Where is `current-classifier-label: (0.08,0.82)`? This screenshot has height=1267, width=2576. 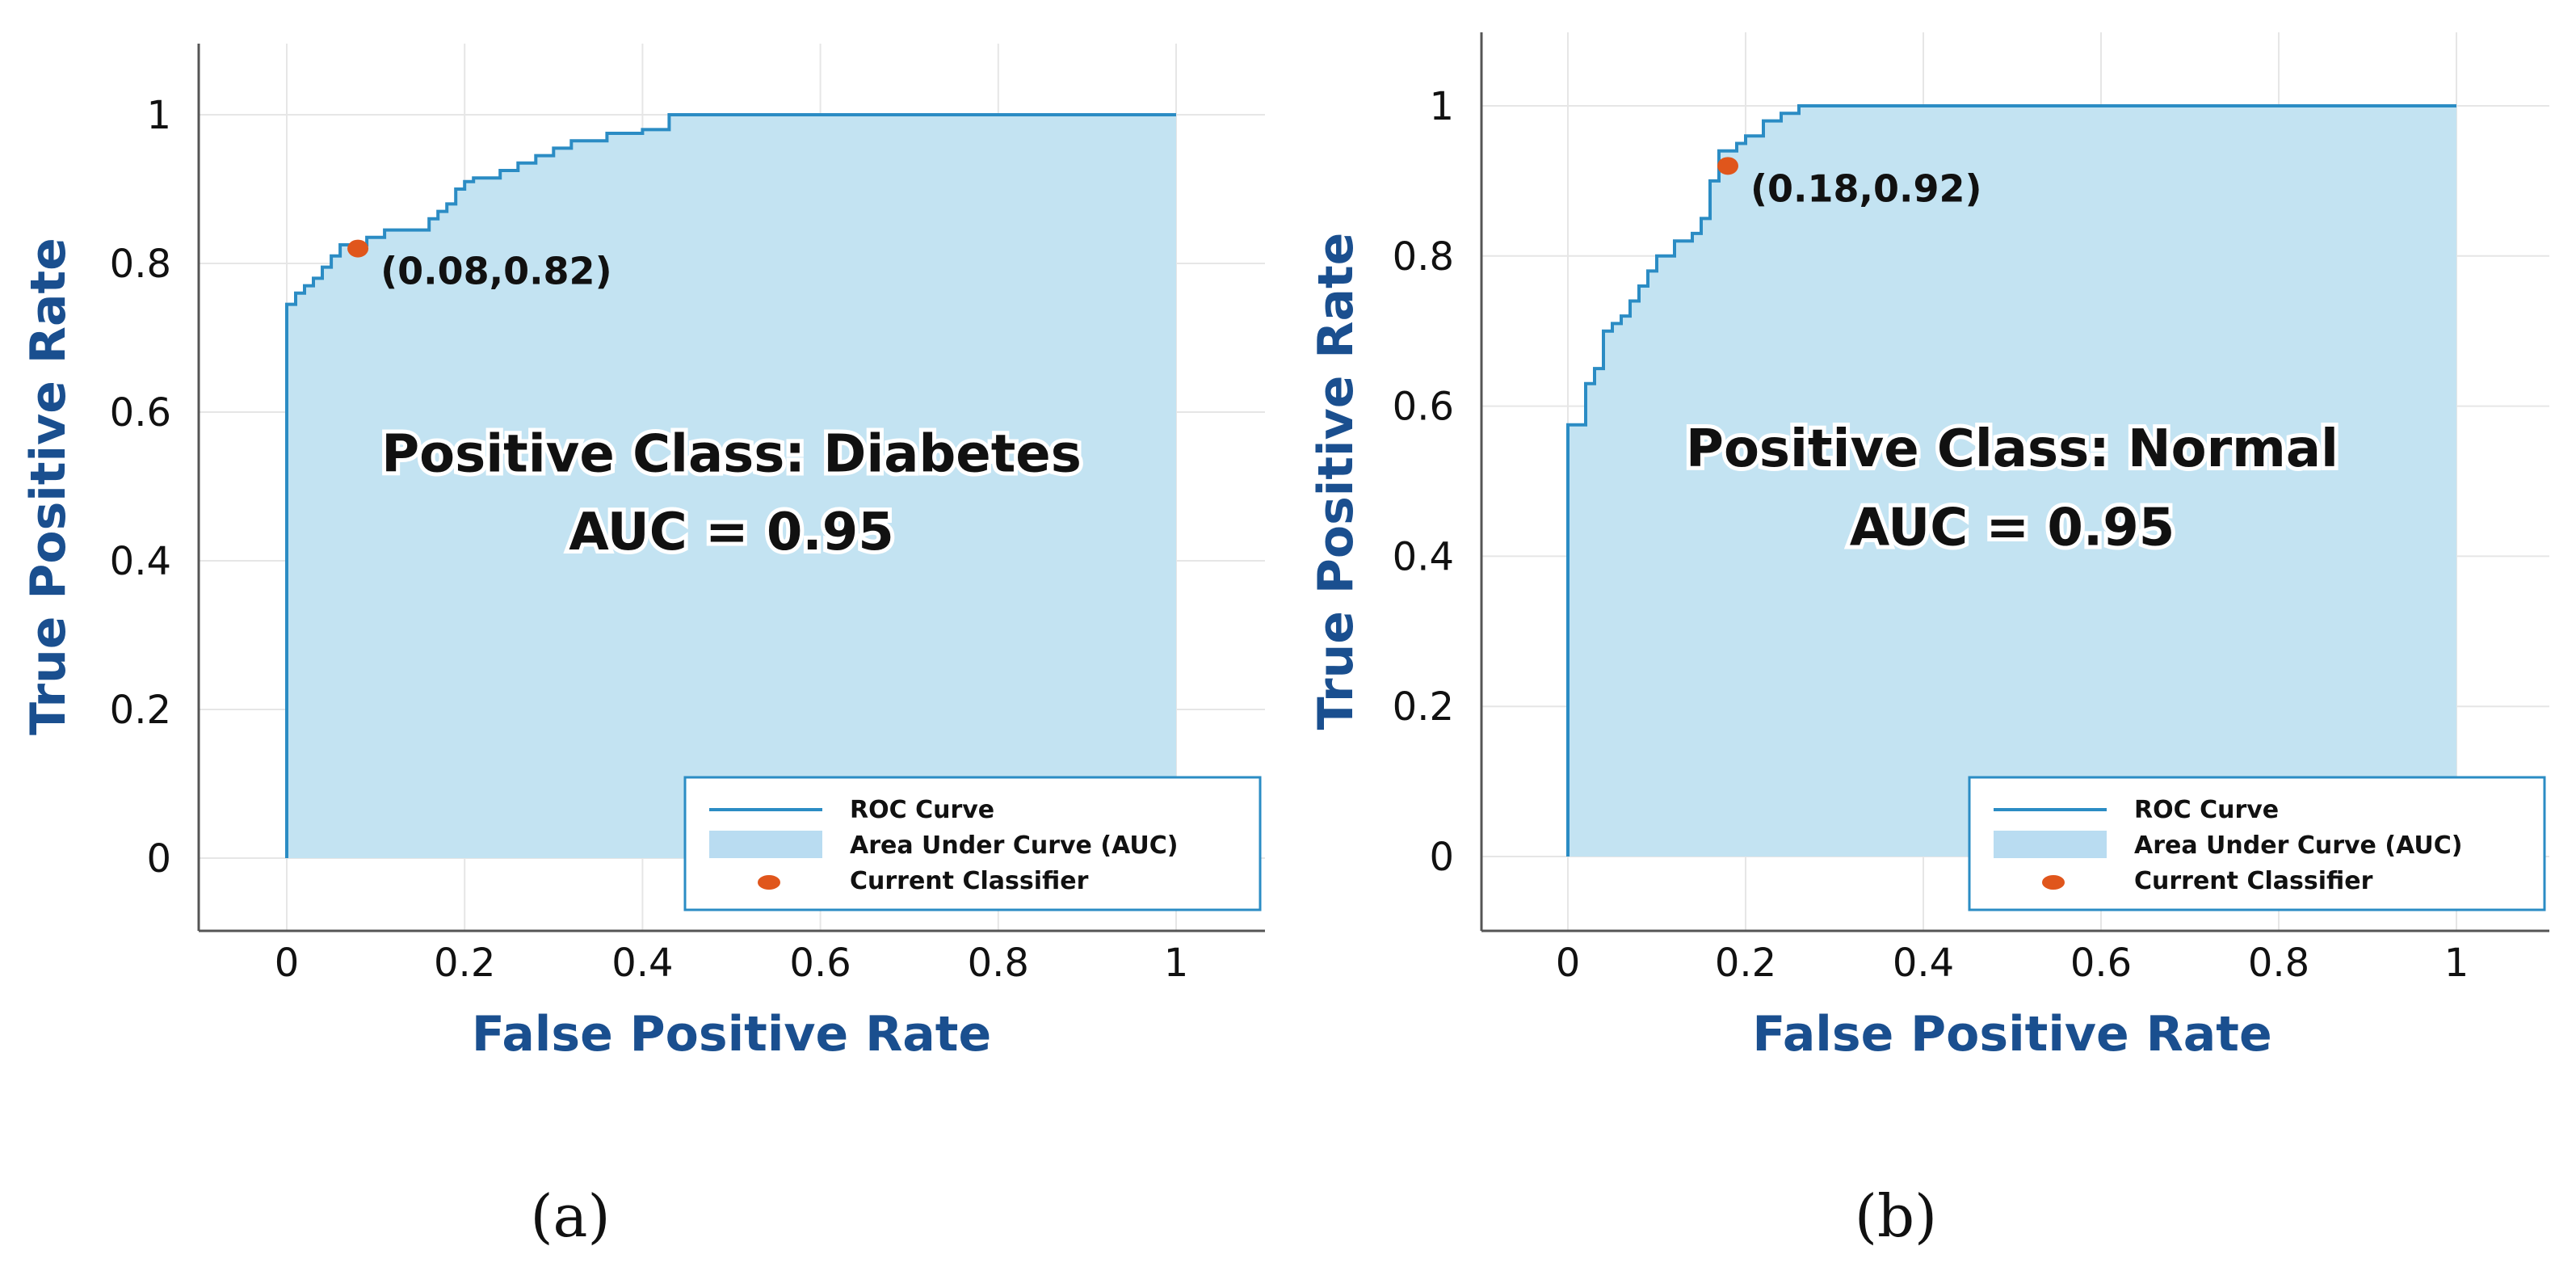 current-classifier-label: (0.08,0.82) is located at coordinates (496, 271).